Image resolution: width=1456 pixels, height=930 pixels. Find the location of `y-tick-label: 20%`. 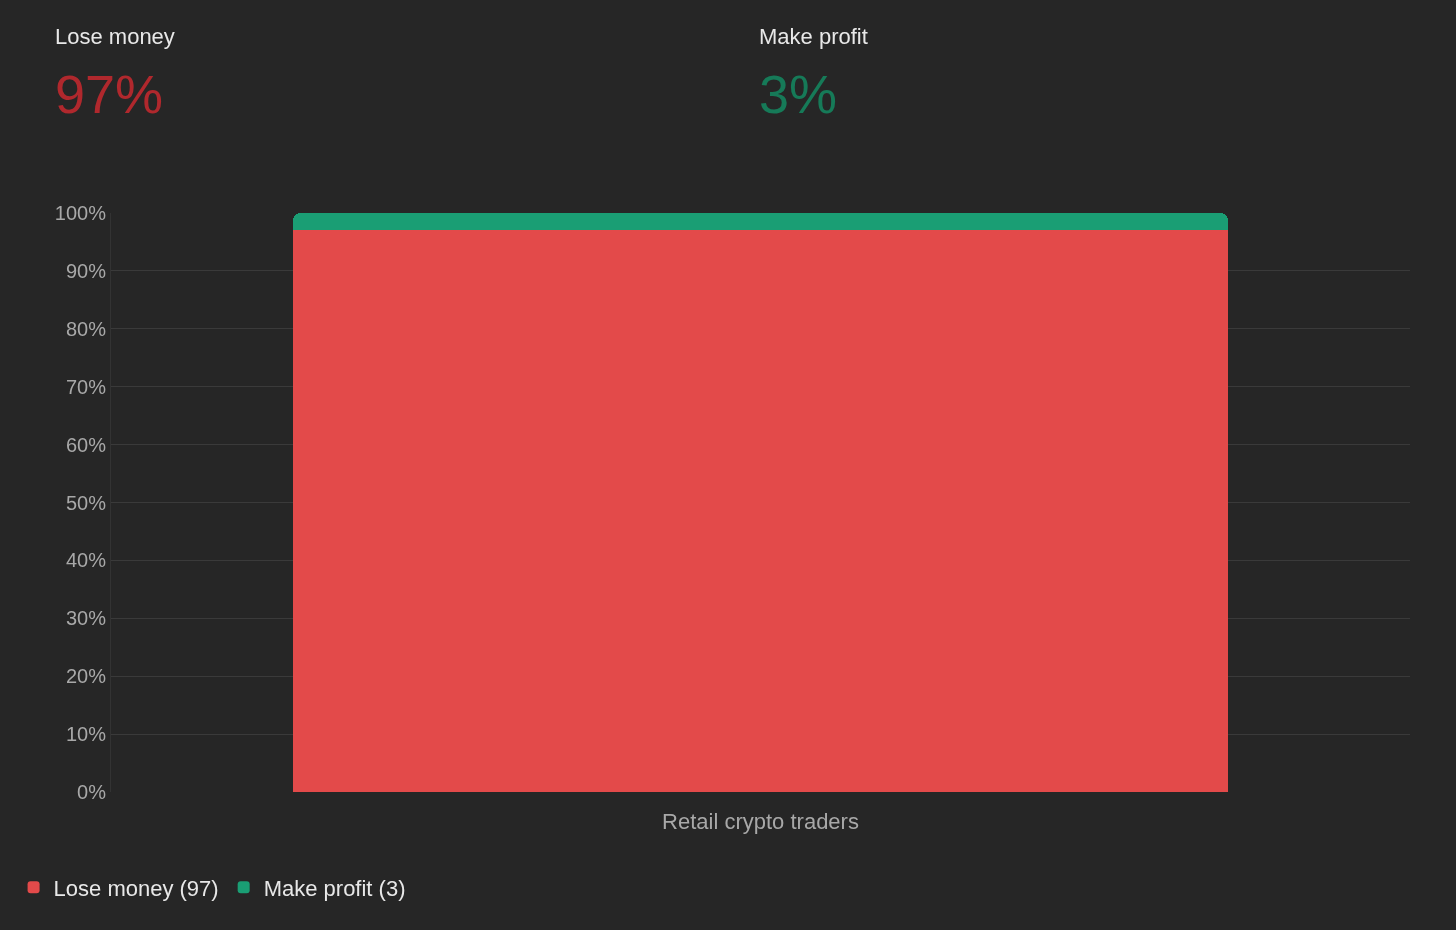

y-tick-label: 20% is located at coordinates (86, 676).